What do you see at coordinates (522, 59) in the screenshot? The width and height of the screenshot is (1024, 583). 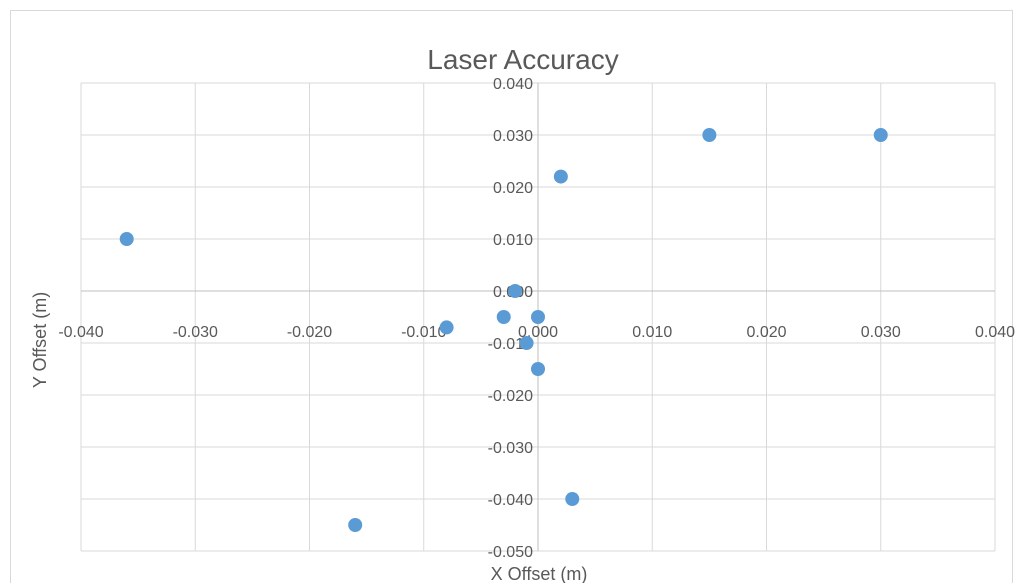 I see `chart-title: Laser Accuracy` at bounding box center [522, 59].